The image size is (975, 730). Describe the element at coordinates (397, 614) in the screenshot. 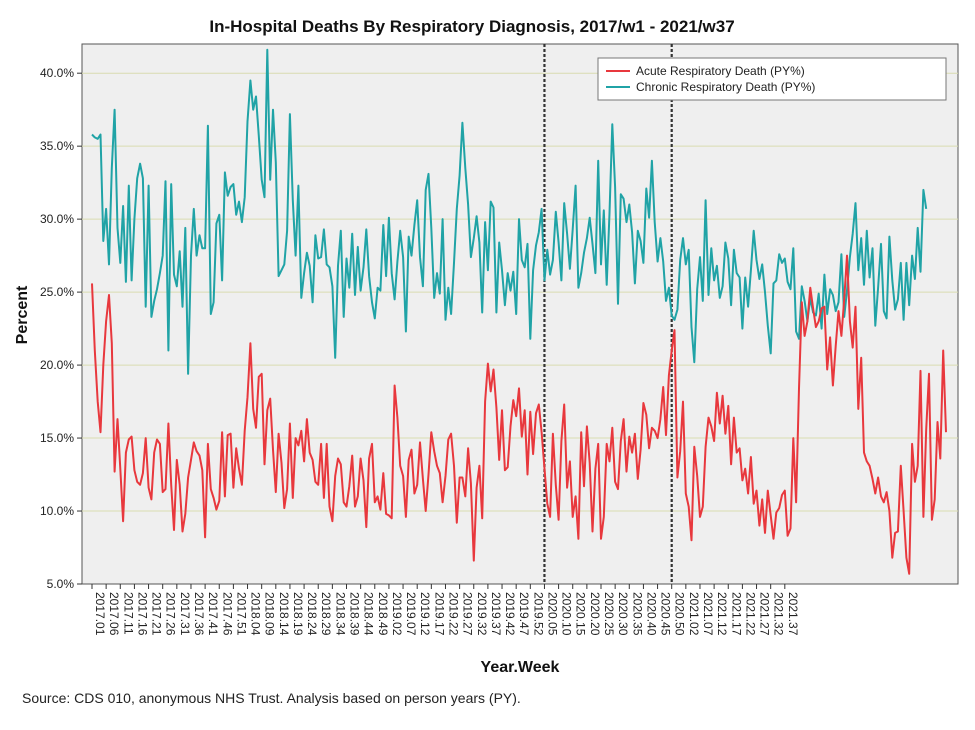

I see `x-tick-label: 2019.02` at that location.